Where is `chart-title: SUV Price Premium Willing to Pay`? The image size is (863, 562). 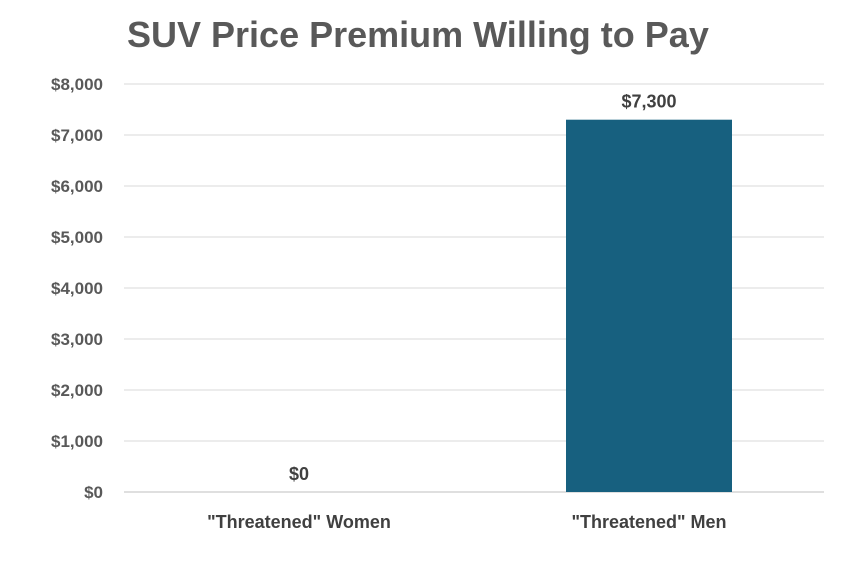
chart-title: SUV Price Premium Willing to Pay is located at coordinates (418, 34).